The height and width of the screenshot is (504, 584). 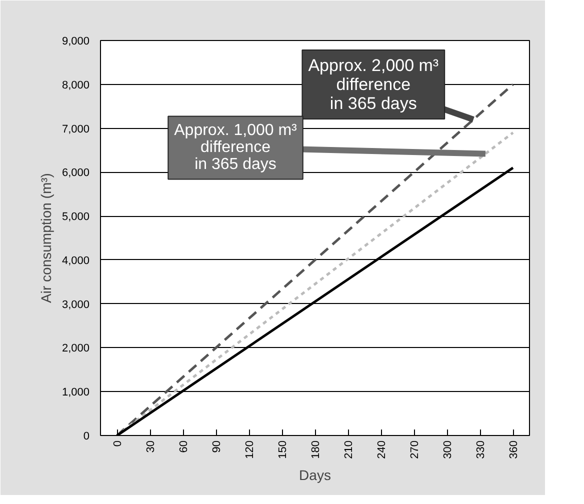 What do you see at coordinates (382, 449) in the screenshot?
I see `x-tick-label: 240` at bounding box center [382, 449].